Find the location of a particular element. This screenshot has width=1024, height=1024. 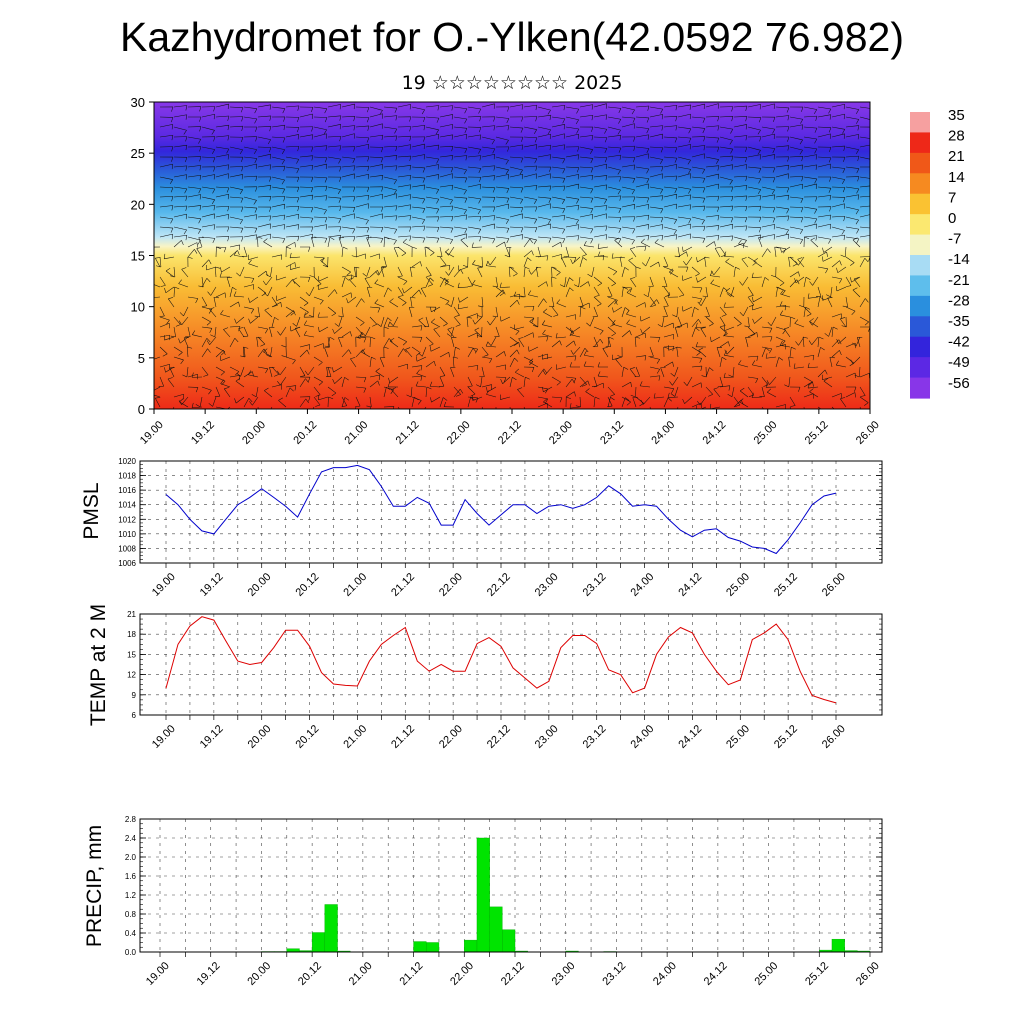

x-tick-label: 19.00 is located at coordinates (164, 585).